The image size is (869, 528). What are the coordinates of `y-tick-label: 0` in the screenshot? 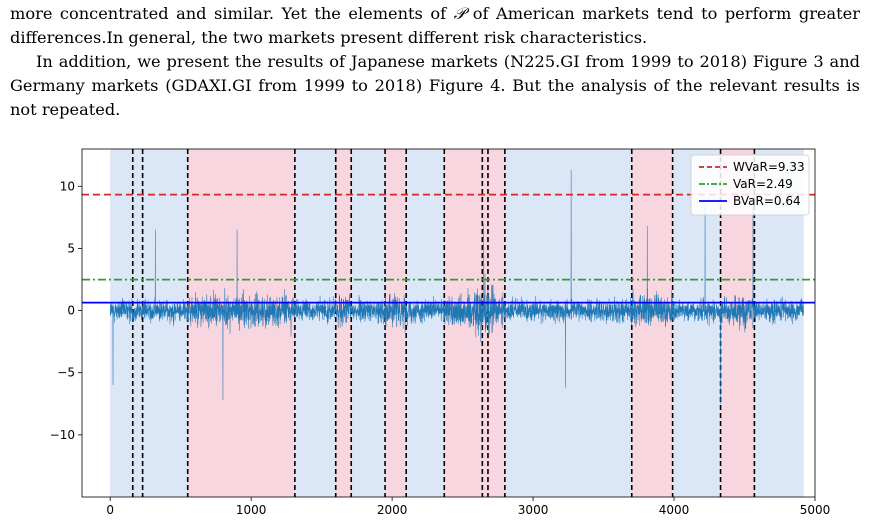 It's located at (71, 311).